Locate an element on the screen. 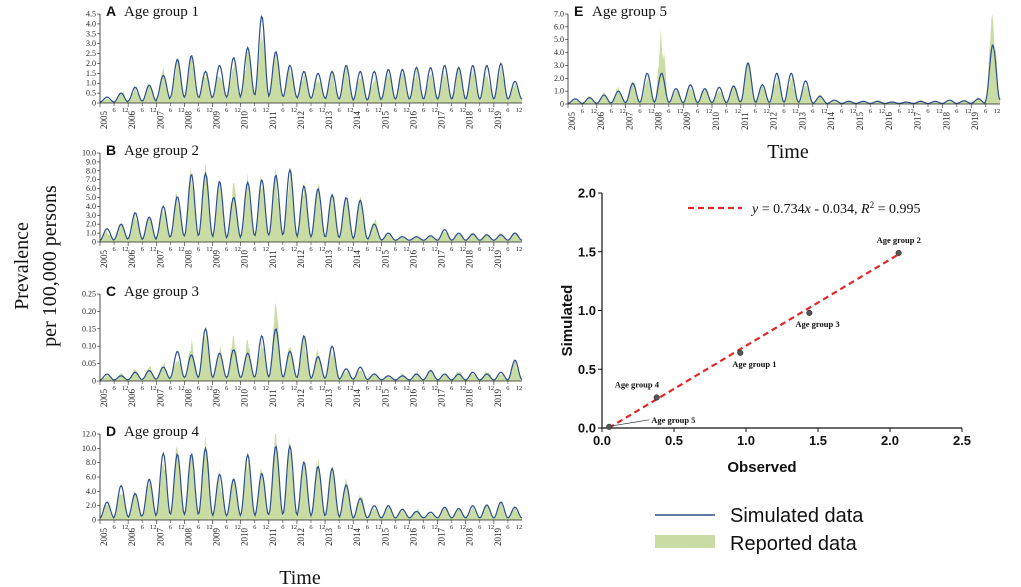 The width and height of the screenshot is (1021, 587). scatter-xlabel: Observed is located at coordinates (761, 467).